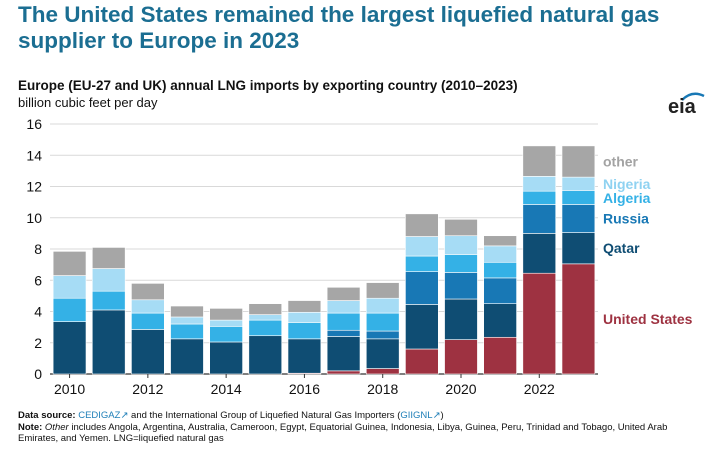  I want to click on x-tick-label: 2020, so click(460, 389).